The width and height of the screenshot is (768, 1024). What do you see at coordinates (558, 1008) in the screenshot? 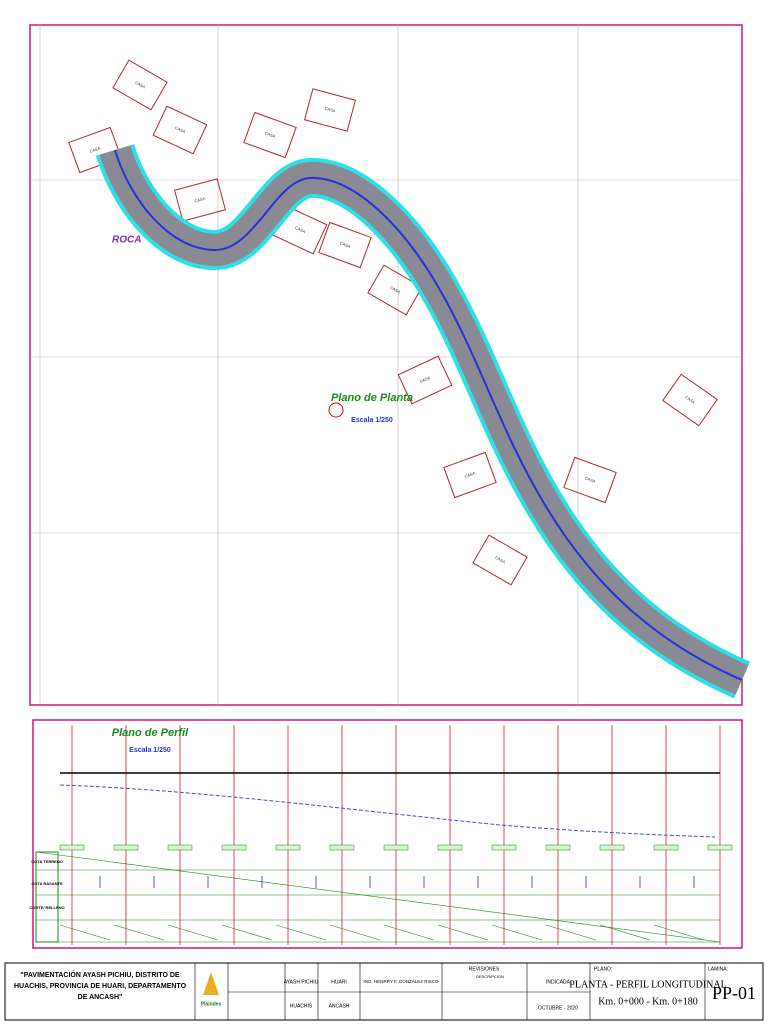
I see `date: OCTUBRE - 2020` at bounding box center [558, 1008].